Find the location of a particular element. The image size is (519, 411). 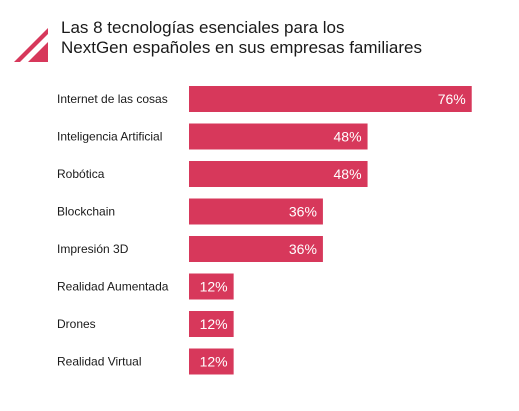

logo-lower-shape is located at coordinates (40, 54).